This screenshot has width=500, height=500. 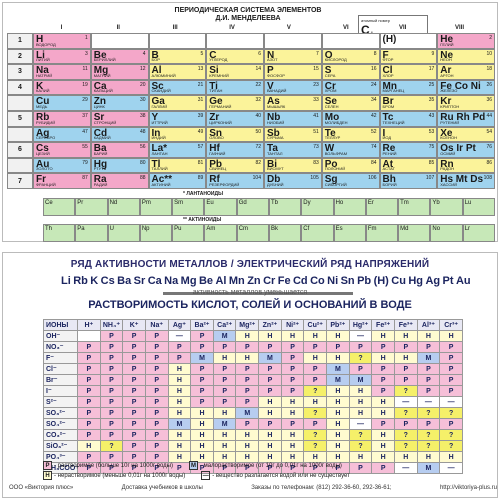 What do you see at coordinates (188, 233) in the screenshot?
I see `actinide-cell: Pu` at bounding box center [188, 233].